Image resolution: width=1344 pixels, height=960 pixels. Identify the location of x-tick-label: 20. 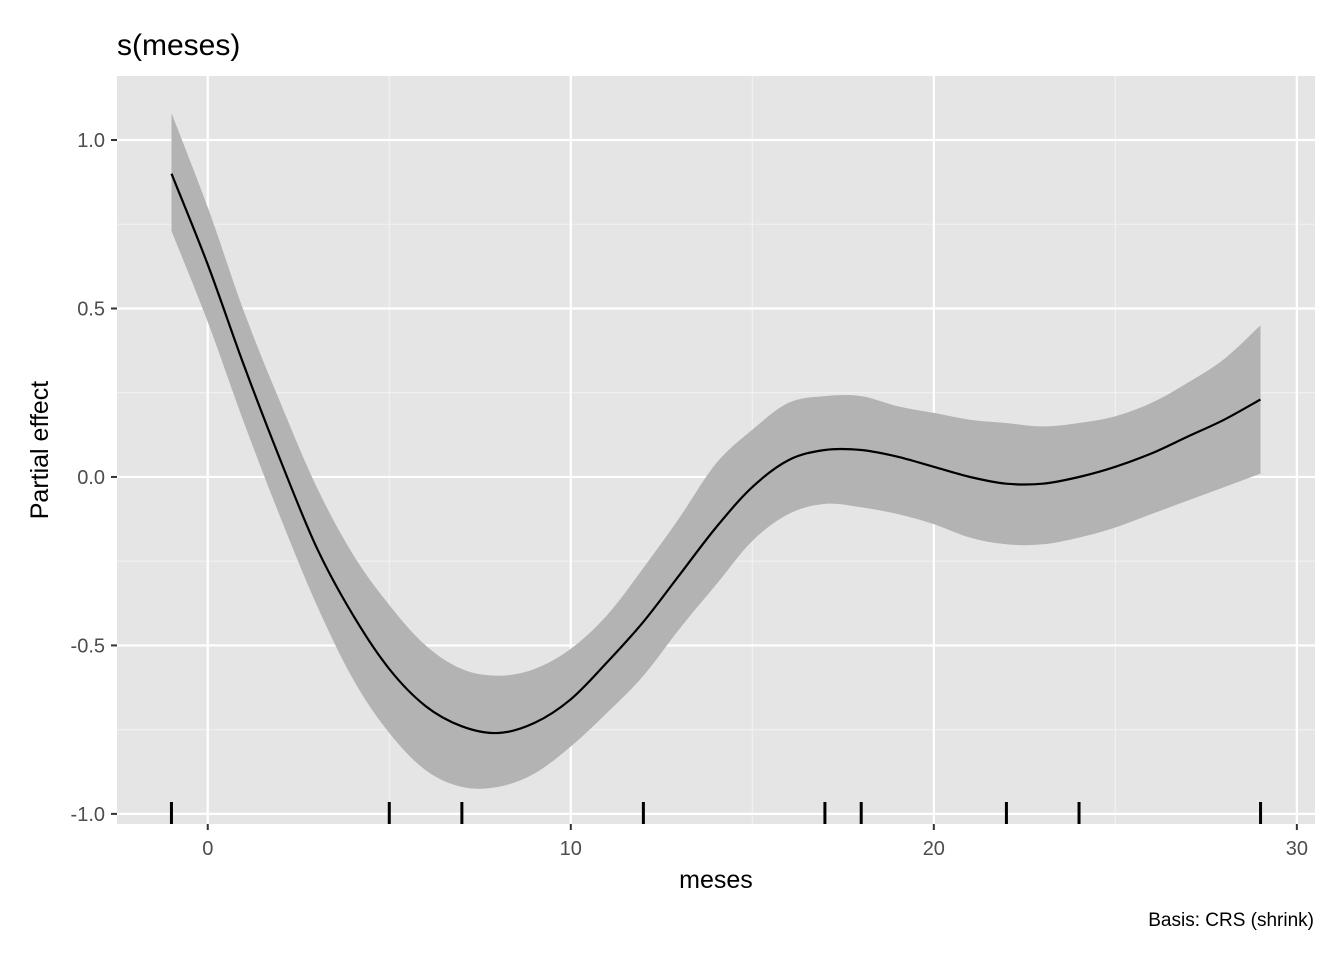
(934, 849).